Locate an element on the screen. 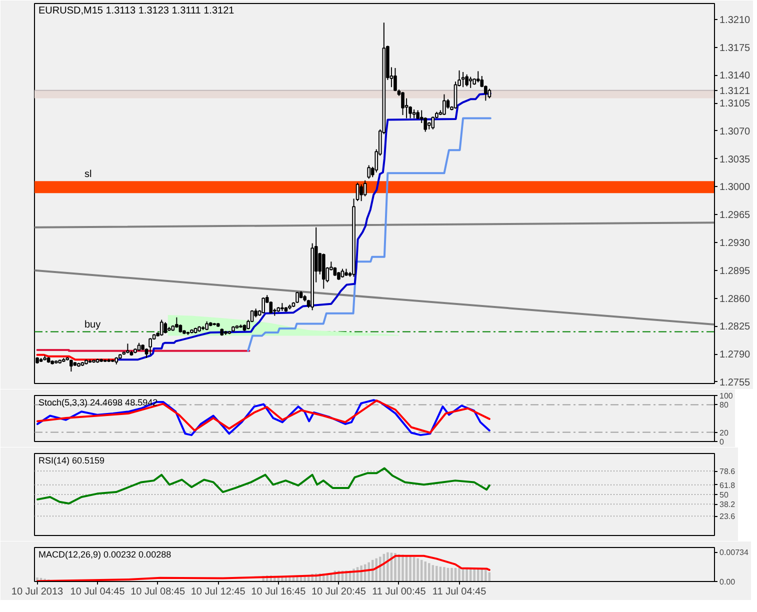 Image resolution: width=757 pixels, height=612 pixels. x-tick-label: 10 Jul 08:45 is located at coordinates (158, 592).